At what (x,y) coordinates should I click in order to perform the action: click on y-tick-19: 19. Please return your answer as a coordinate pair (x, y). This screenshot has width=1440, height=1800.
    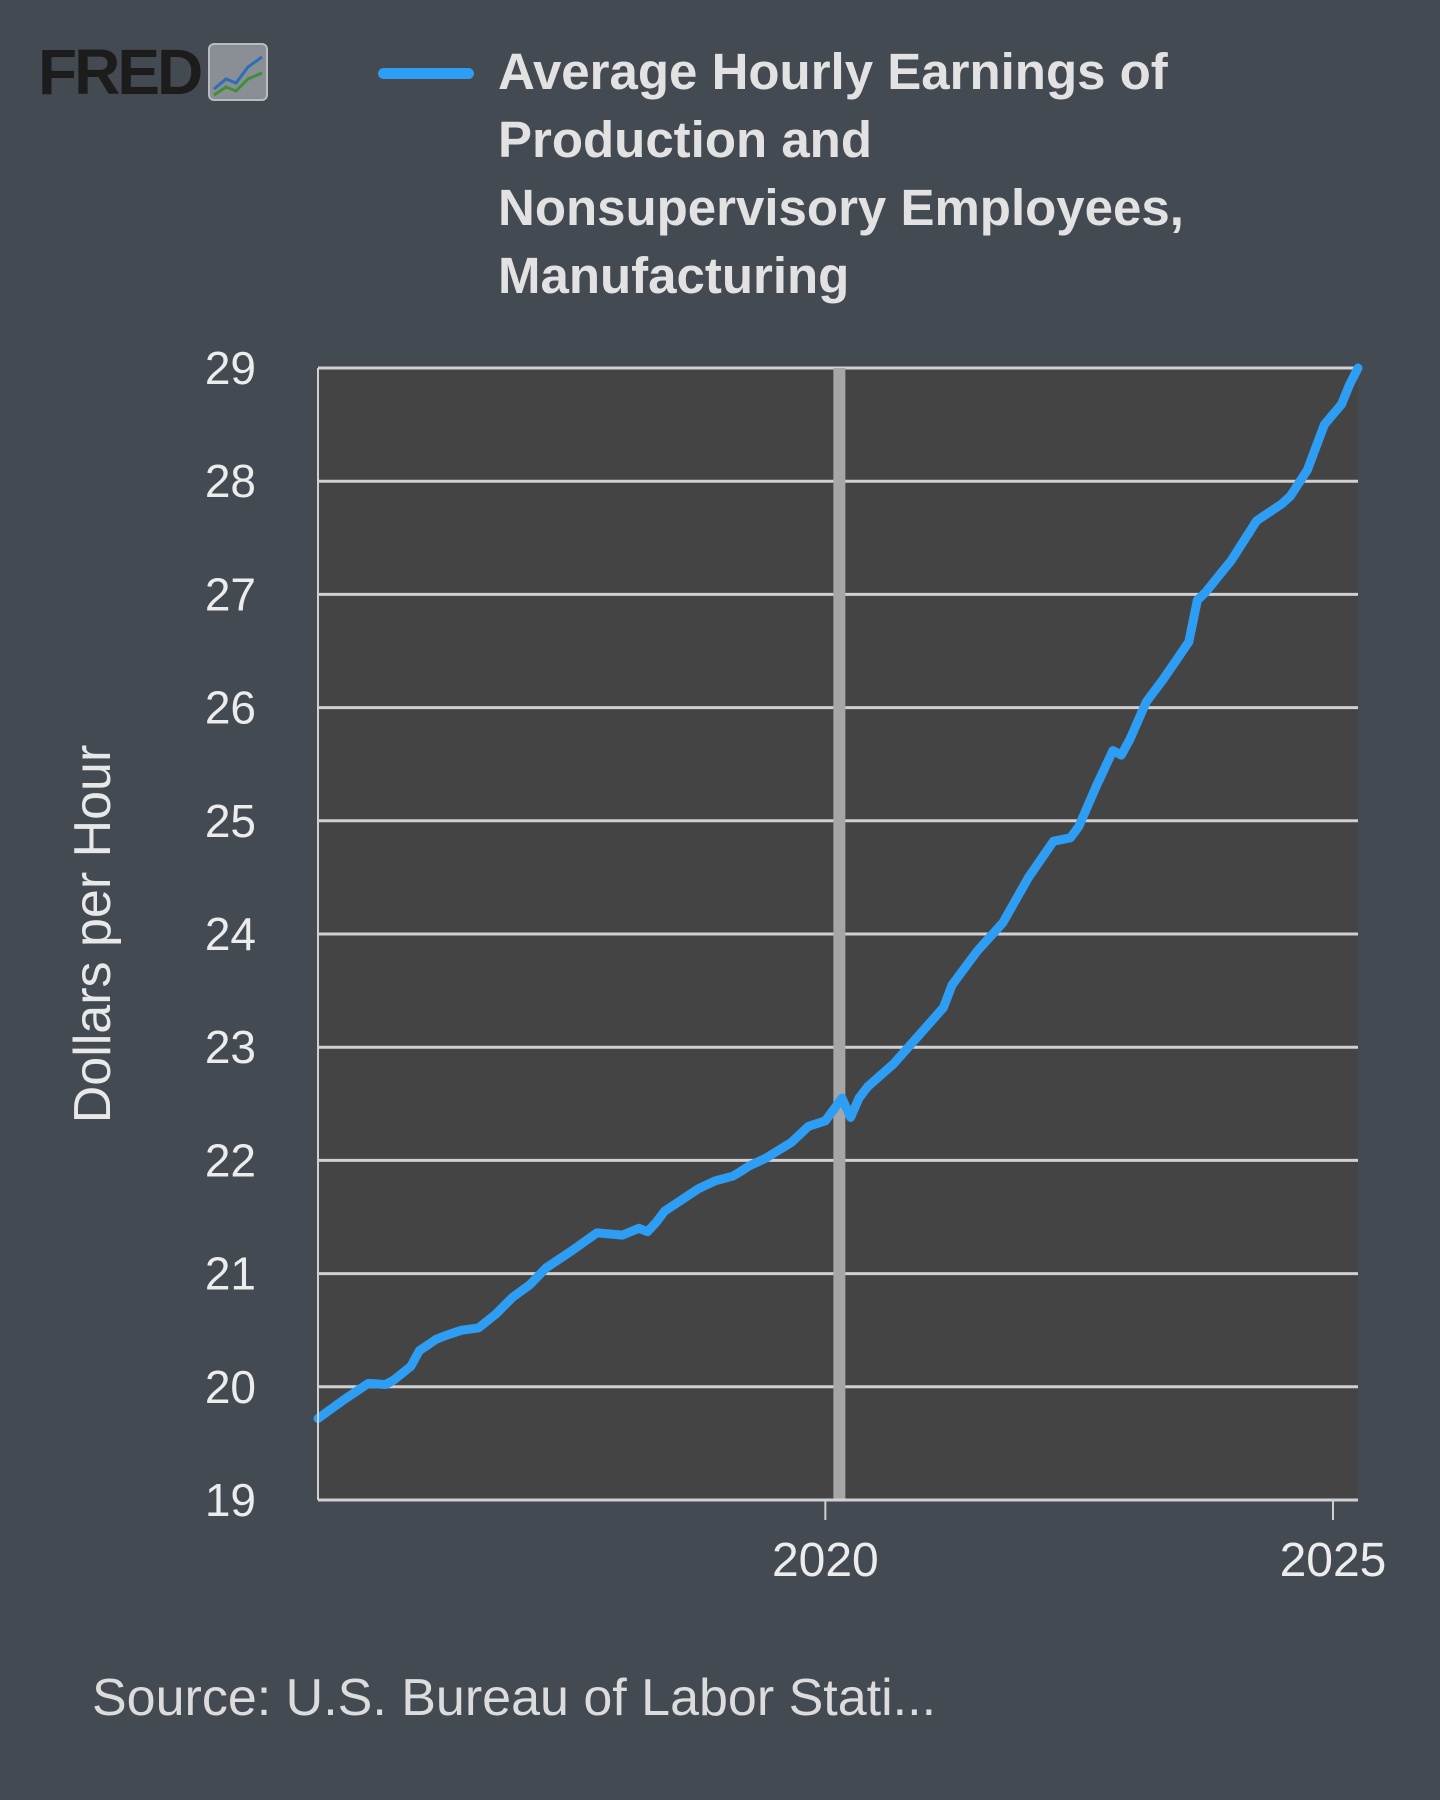
    Looking at the image, I should click on (230, 1500).